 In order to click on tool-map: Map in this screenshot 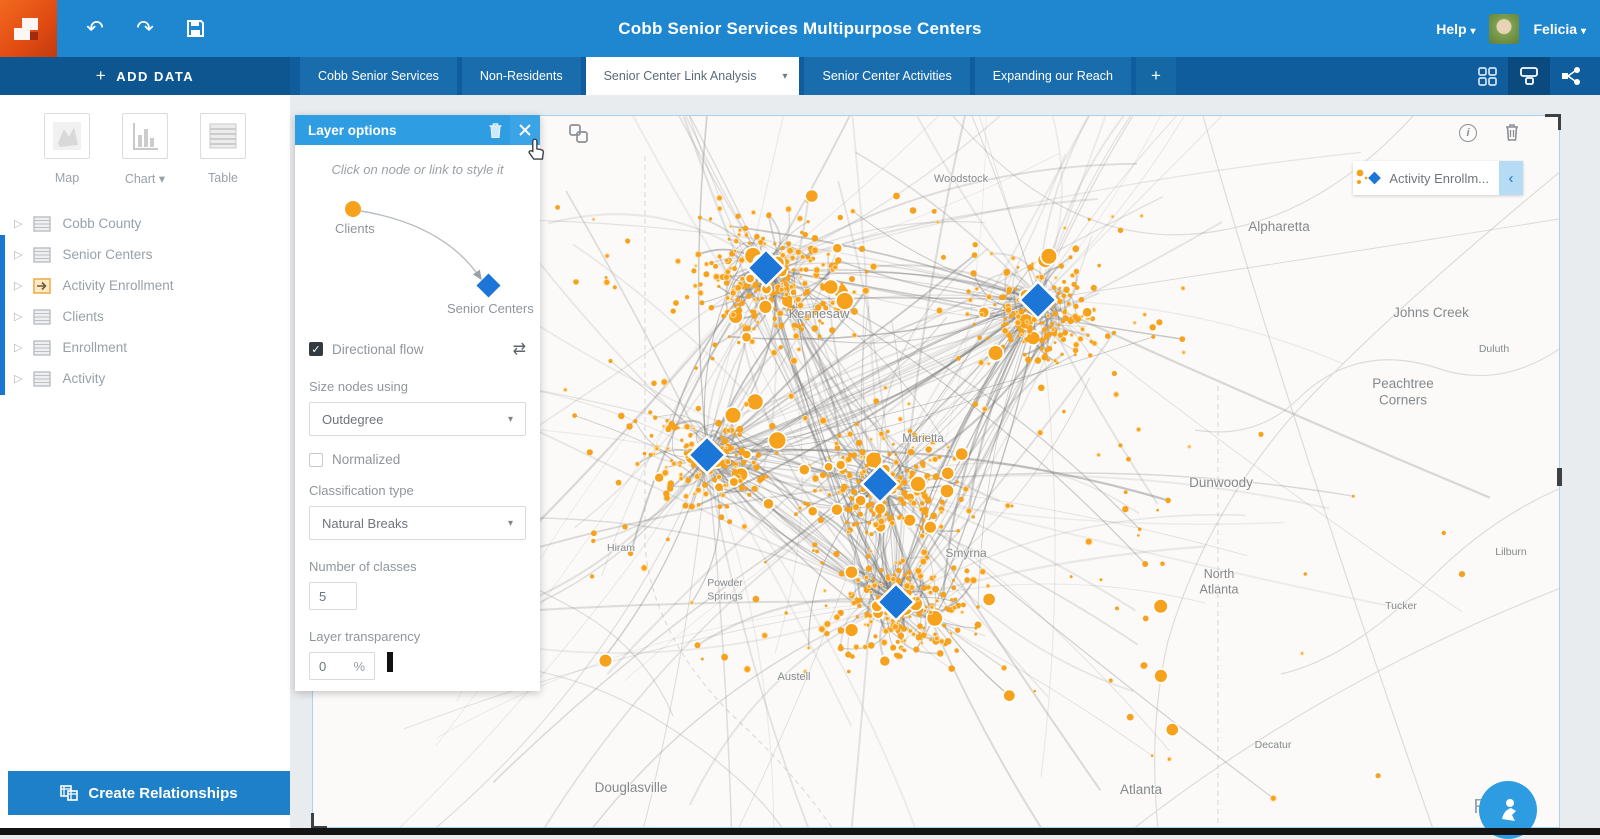, I will do `click(67, 149)`.